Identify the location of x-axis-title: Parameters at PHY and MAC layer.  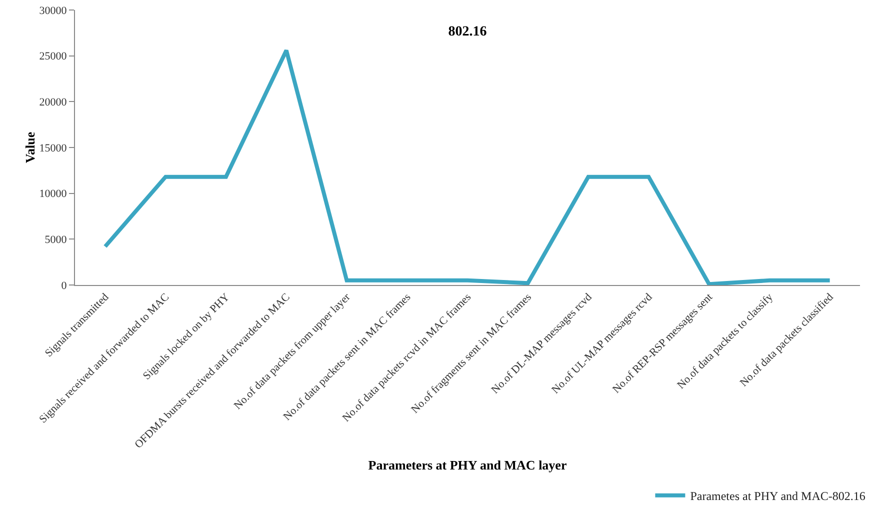
(467, 465).